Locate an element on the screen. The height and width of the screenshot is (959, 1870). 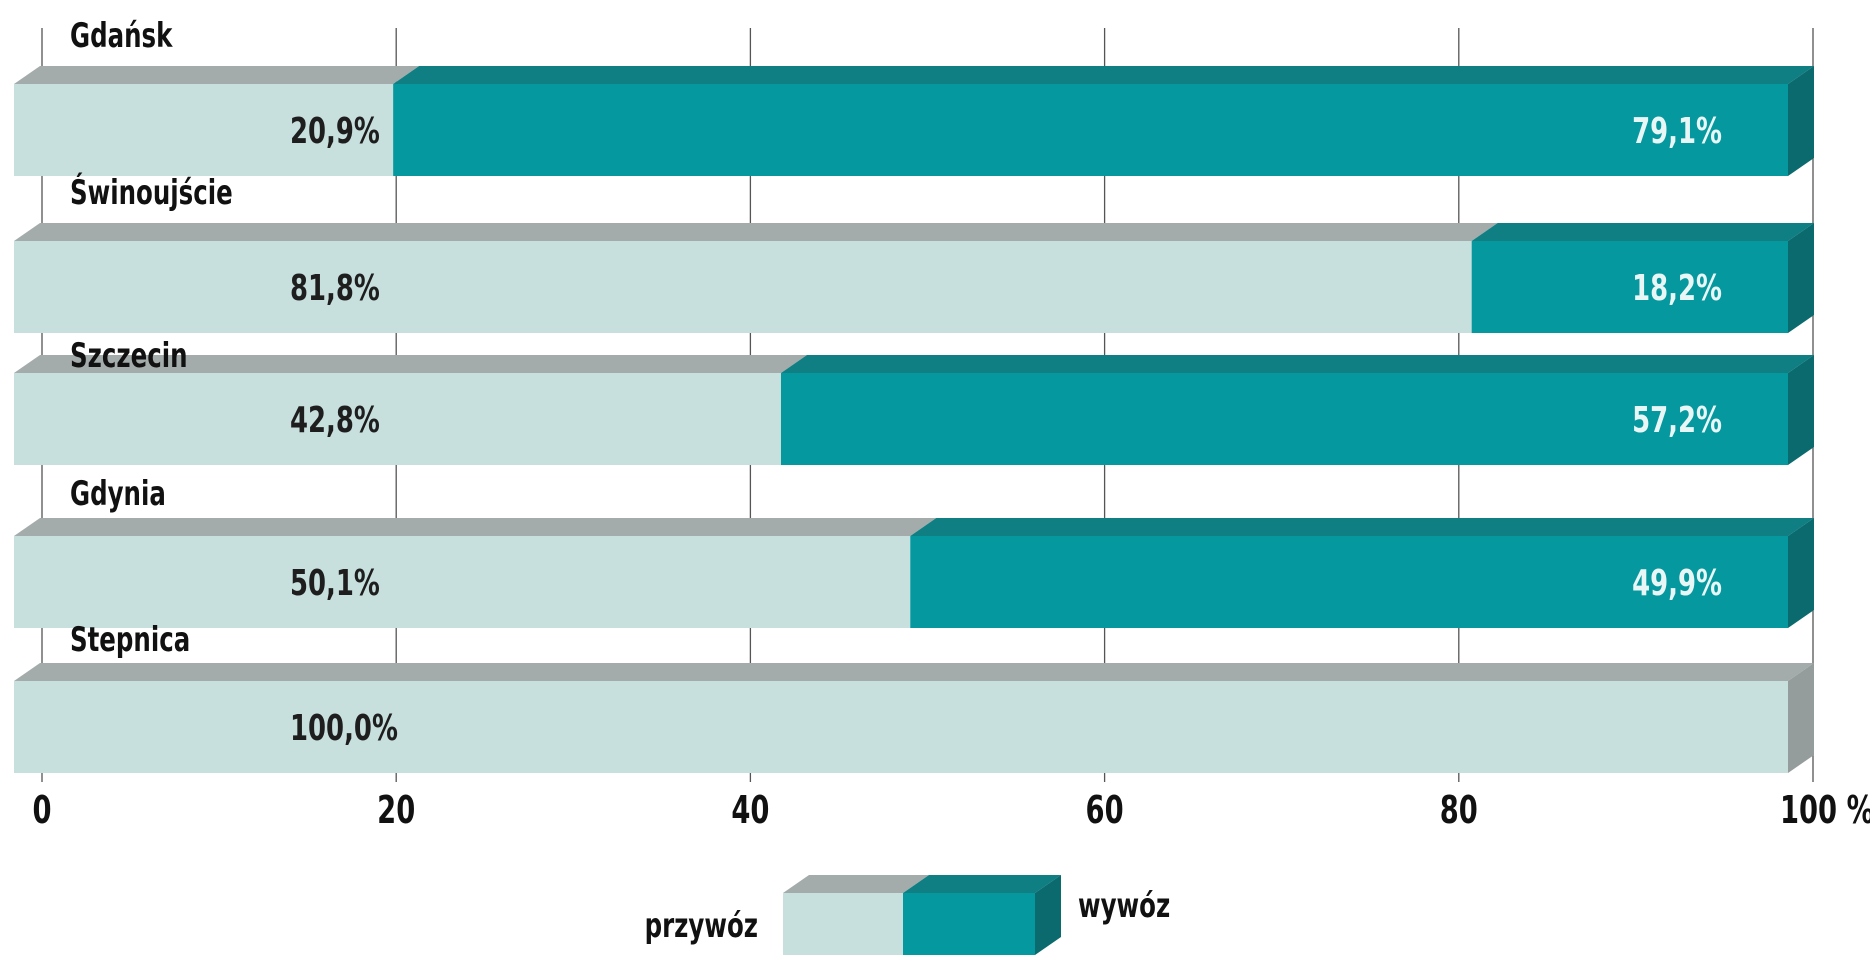
x-tick-label: 60 is located at coordinates (1105, 809).